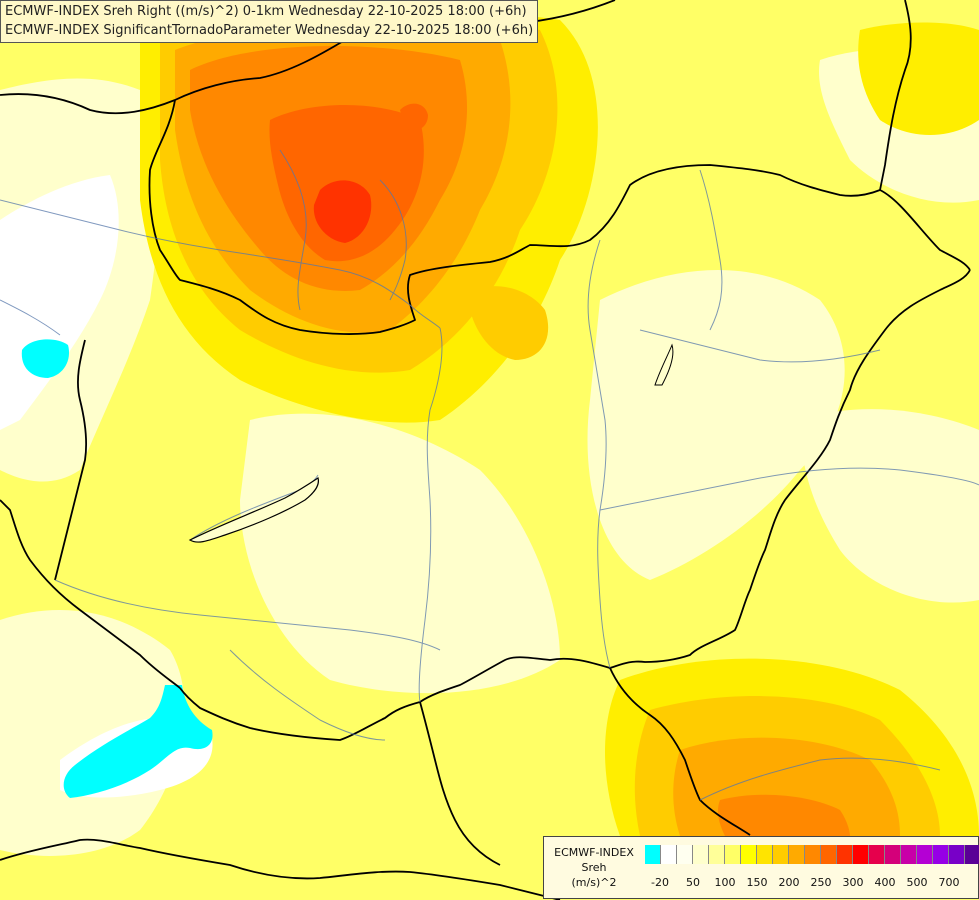 Image resolution: width=979 pixels, height=900 pixels. Describe the element at coordinates (594, 882) in the screenshot. I see `legend-title-line3: (m/s)^2` at that location.